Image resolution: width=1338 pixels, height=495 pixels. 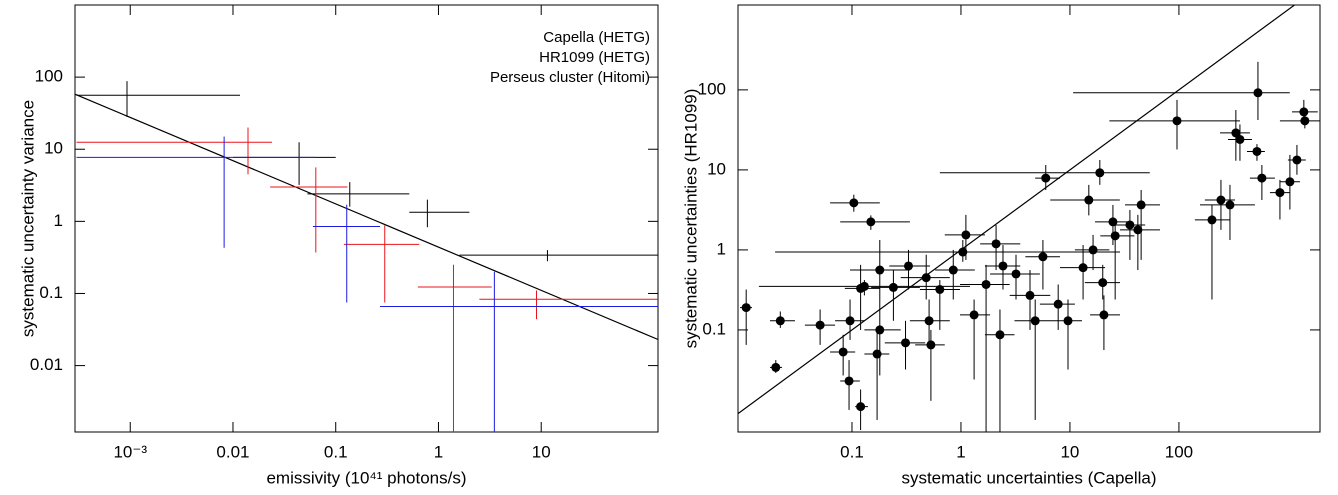 What do you see at coordinates (232, 451) in the screenshot?
I see `x-tick-label: 0.01` at bounding box center [232, 451].